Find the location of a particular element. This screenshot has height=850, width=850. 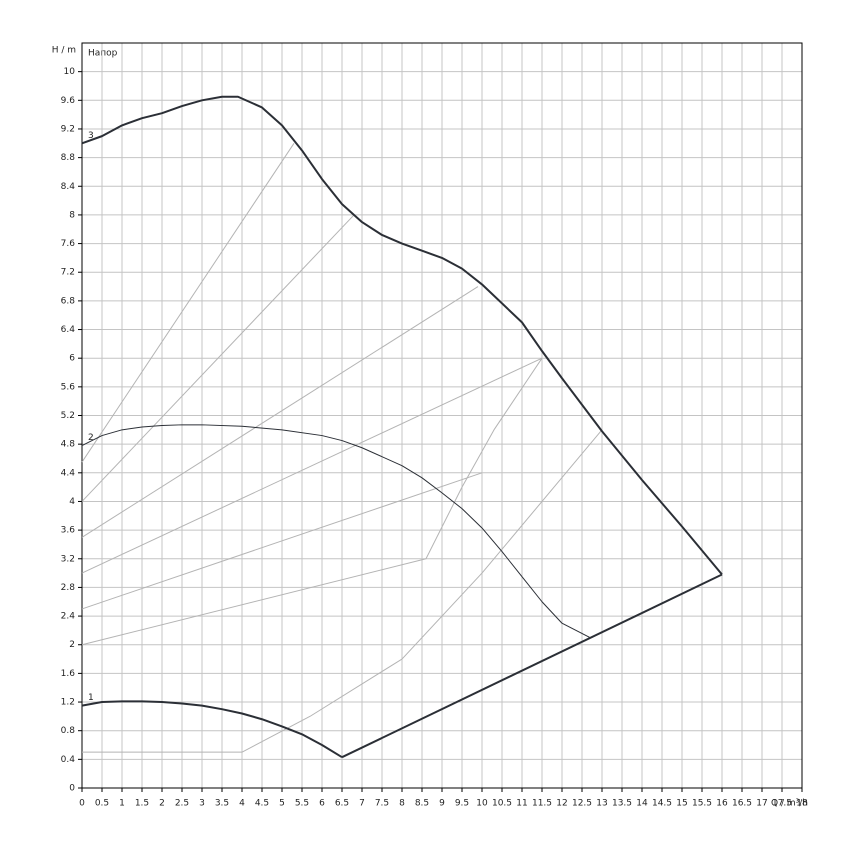

x-tick-label: 5.5 is located at coordinates (302, 804).